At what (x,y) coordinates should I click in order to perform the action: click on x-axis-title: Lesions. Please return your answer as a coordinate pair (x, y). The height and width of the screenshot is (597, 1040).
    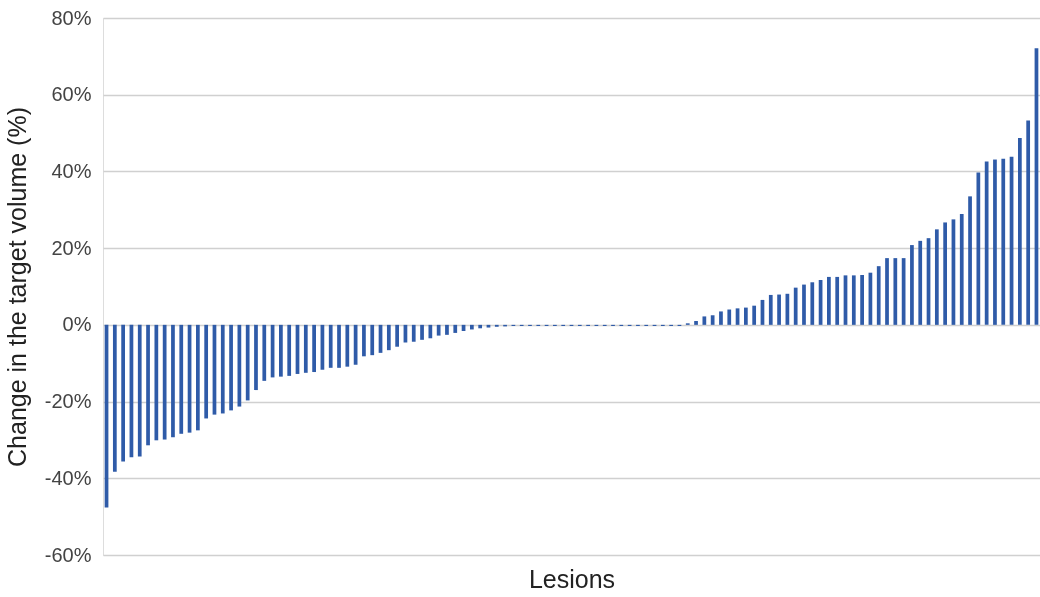
    Looking at the image, I should click on (572, 578).